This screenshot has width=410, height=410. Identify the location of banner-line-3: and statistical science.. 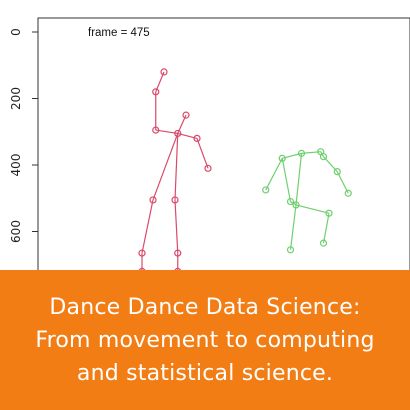
(205, 373).